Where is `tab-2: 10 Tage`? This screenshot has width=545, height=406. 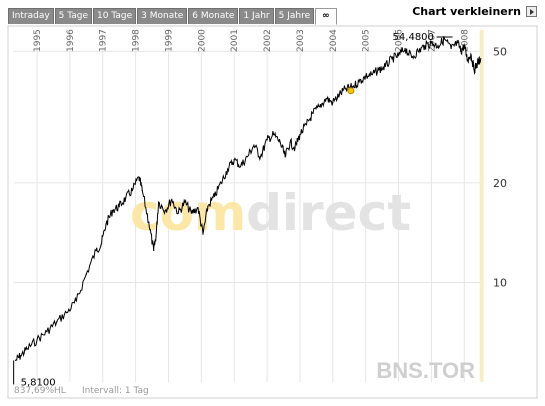 tab-2: 10 Tage is located at coordinates (115, 16).